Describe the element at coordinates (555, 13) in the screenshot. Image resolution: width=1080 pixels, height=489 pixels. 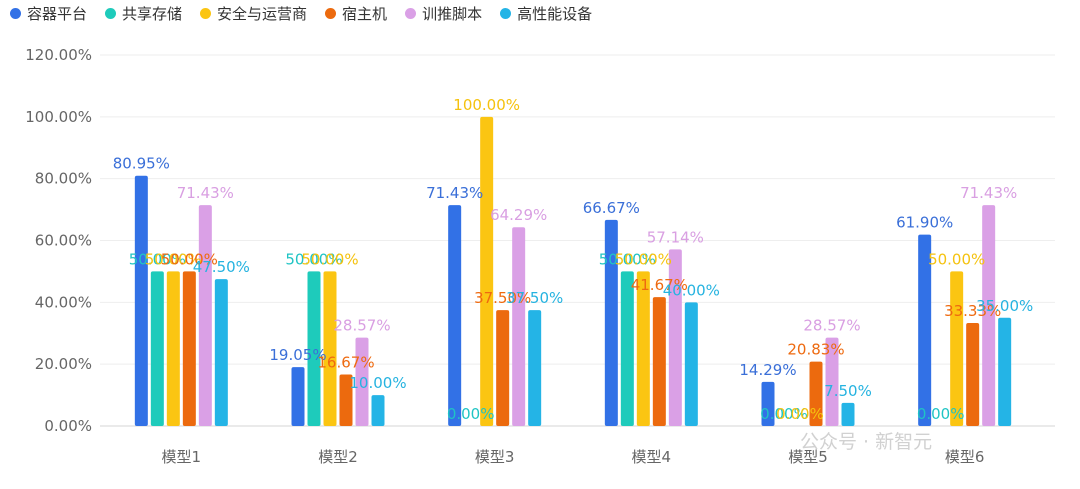
I see `legend-label: 高性能设备` at that location.